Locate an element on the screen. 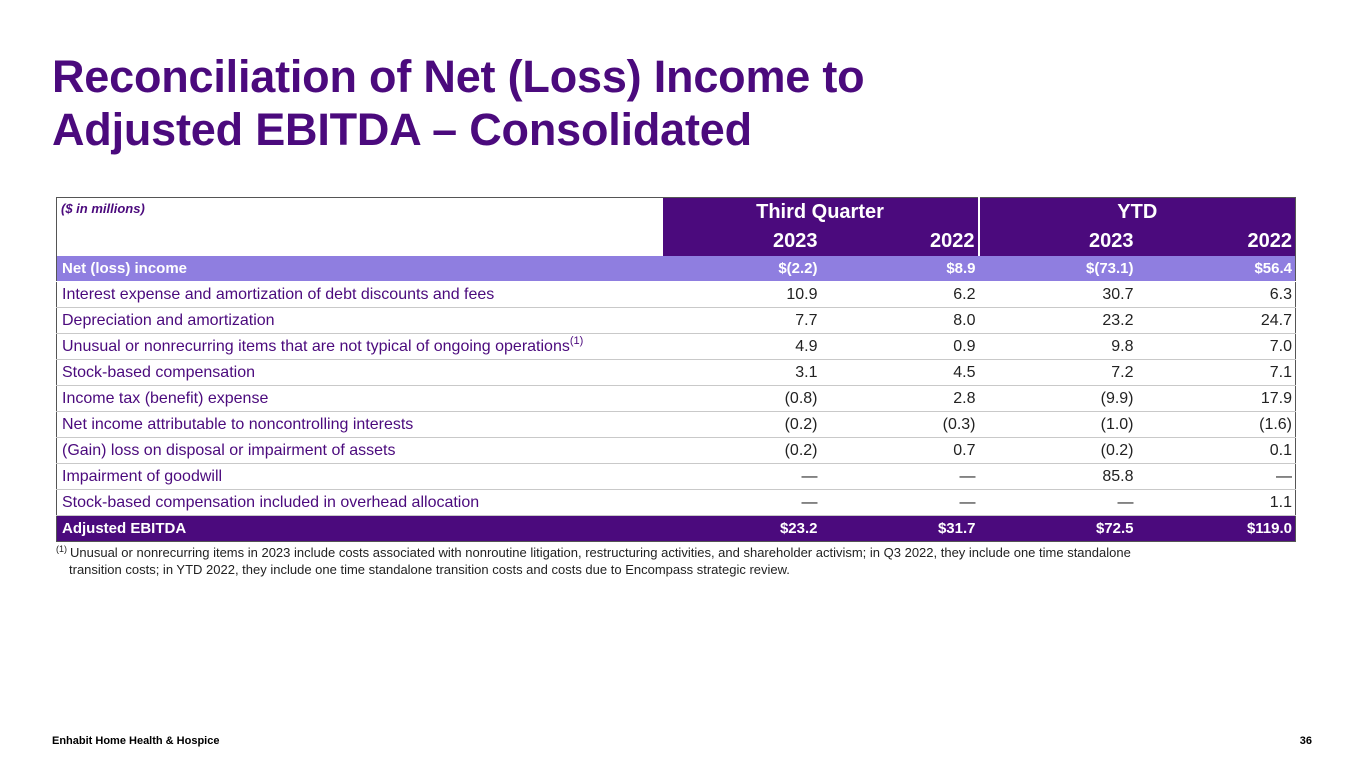 The image size is (1365, 768). footnote-marker: (1) is located at coordinates (61, 549).